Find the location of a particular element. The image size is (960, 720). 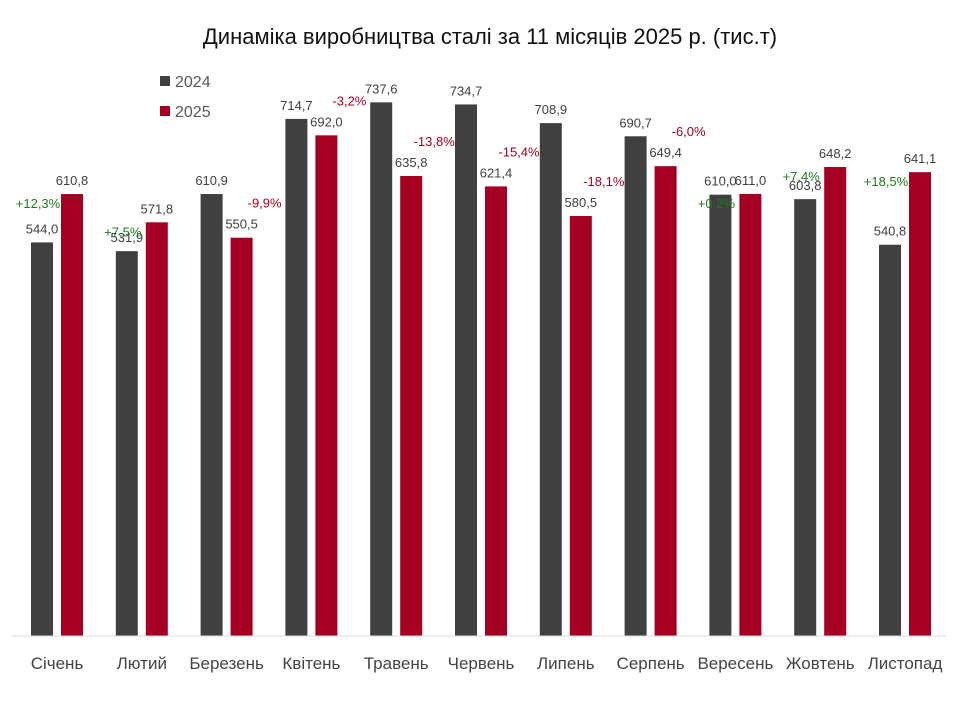

value-label-2025-6: 621,4 is located at coordinates (496, 172).